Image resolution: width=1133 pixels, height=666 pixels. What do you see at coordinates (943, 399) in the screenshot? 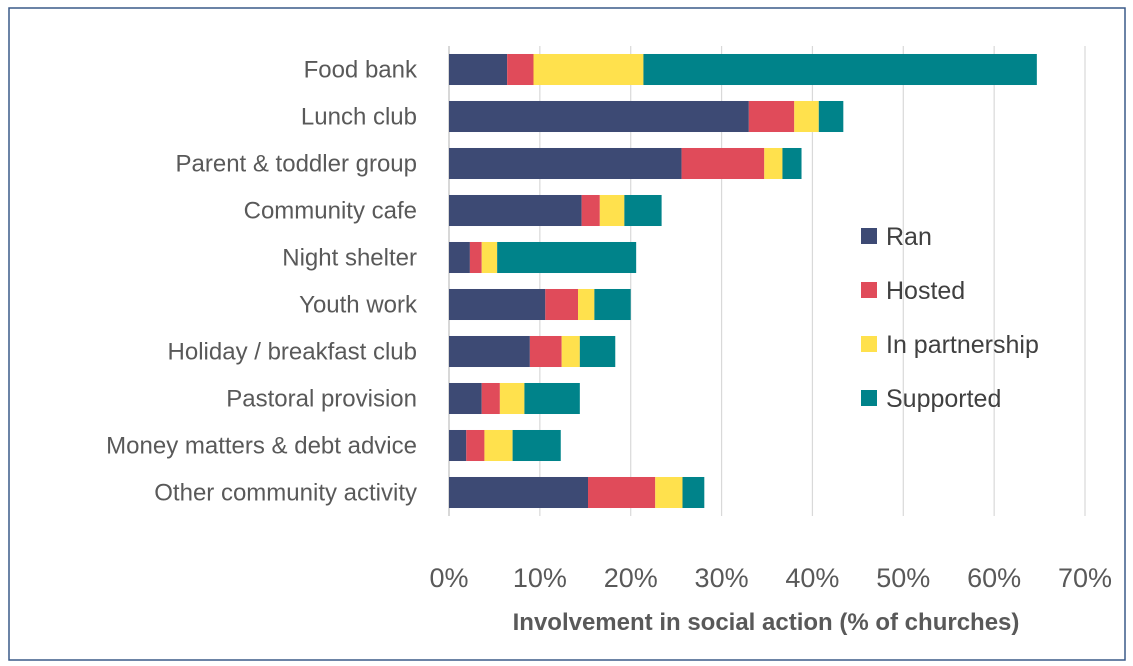
I see `legend-label: Supported` at bounding box center [943, 399].